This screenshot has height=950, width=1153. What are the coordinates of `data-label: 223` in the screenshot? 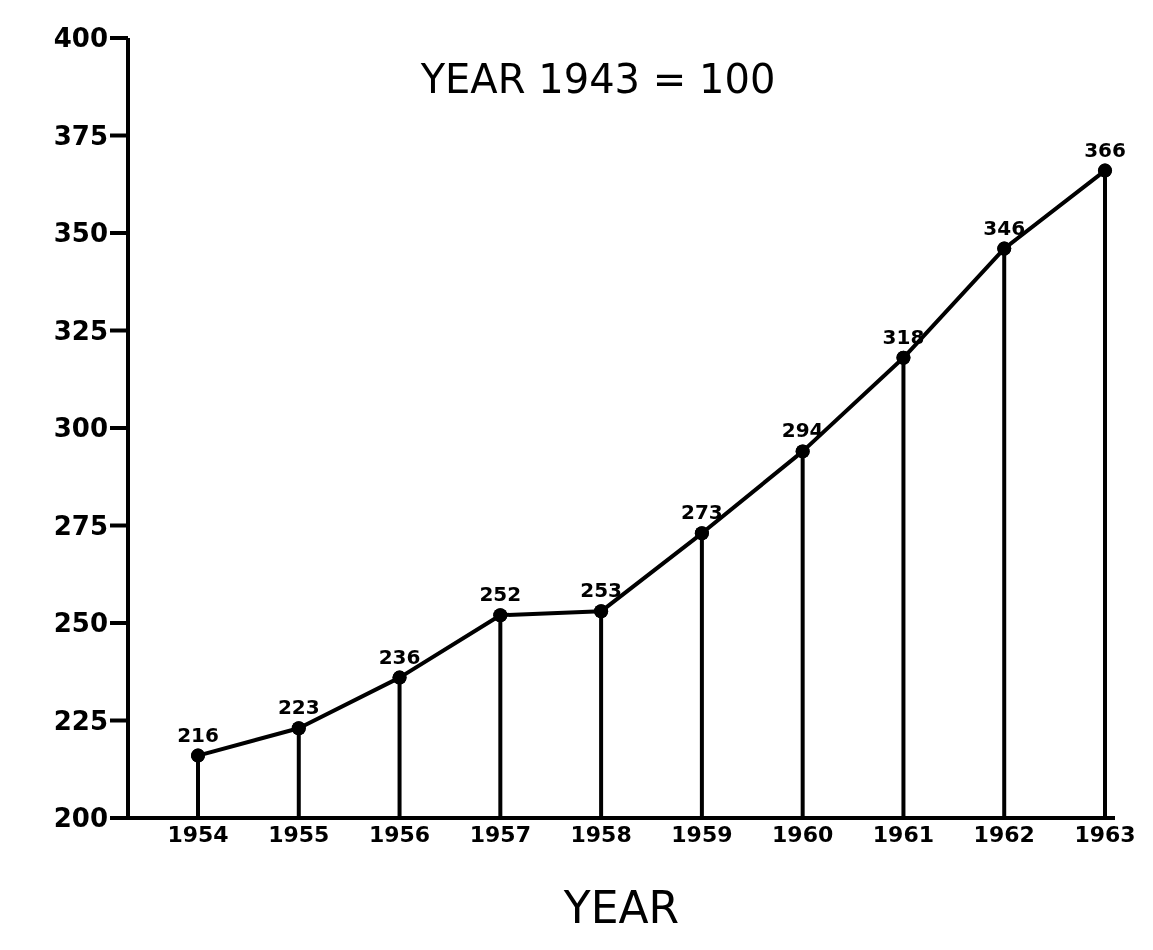 It's located at (298, 707).